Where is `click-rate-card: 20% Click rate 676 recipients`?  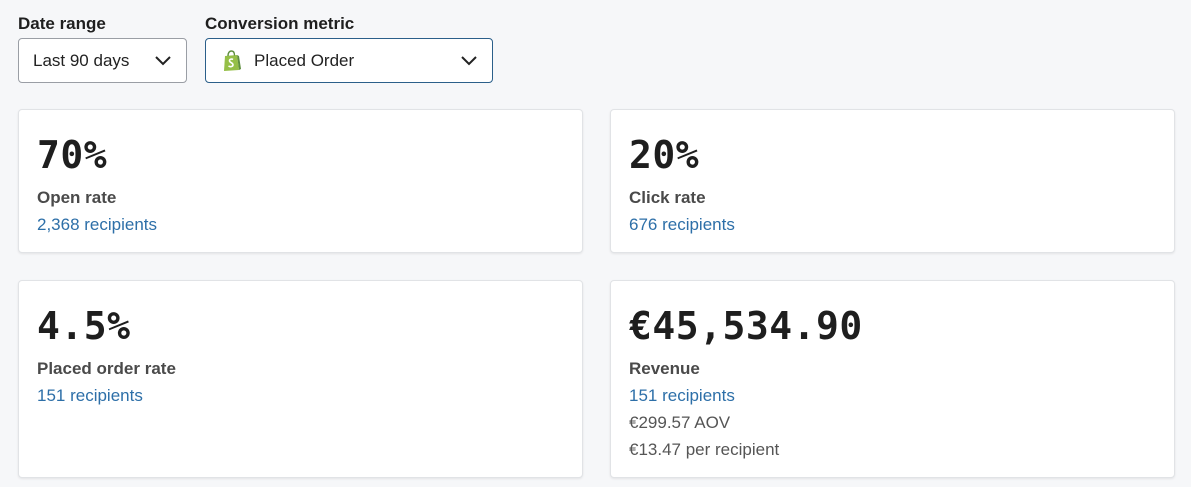
click-rate-card: 20% Click rate 676 recipients is located at coordinates (892, 181).